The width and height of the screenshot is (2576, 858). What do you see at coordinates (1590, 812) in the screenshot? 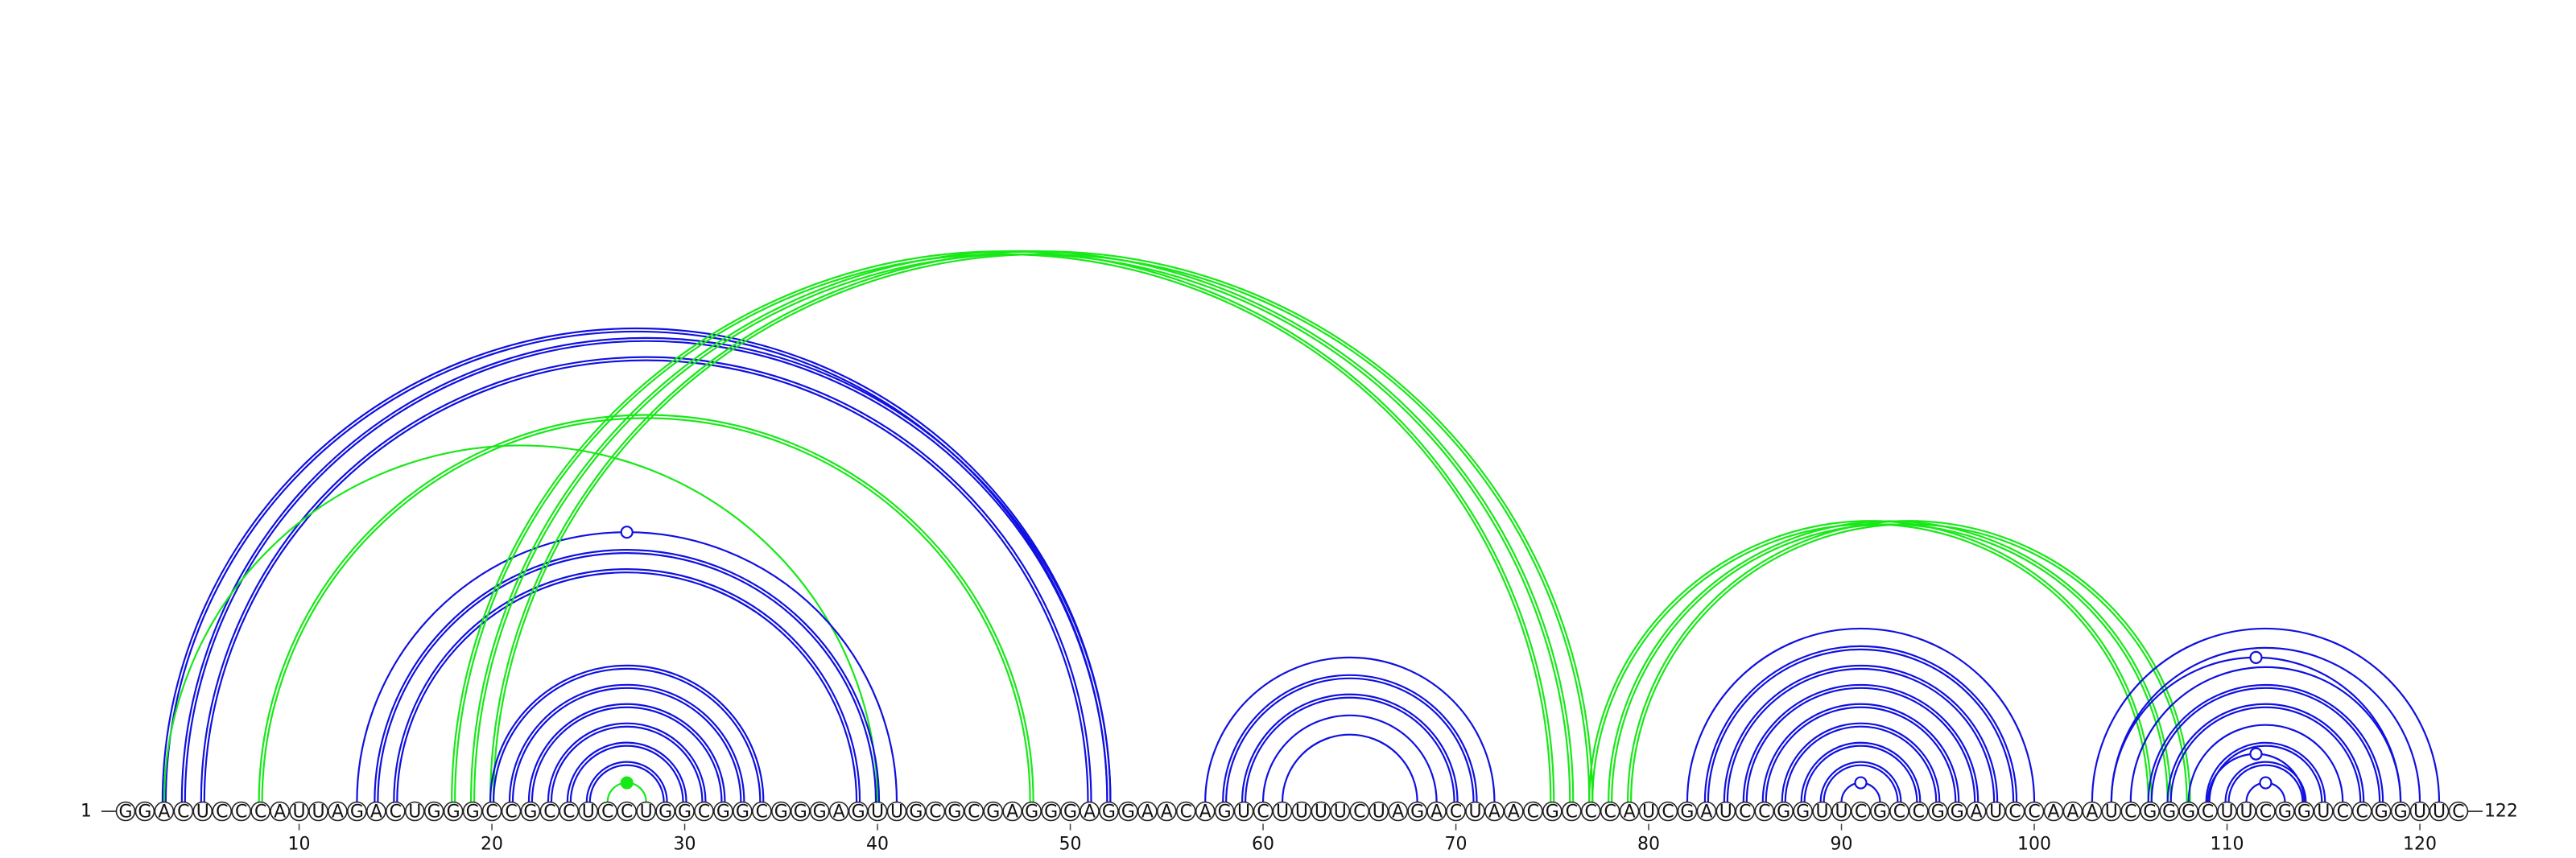
I see `nucleotide-77: C` at bounding box center [1590, 812].